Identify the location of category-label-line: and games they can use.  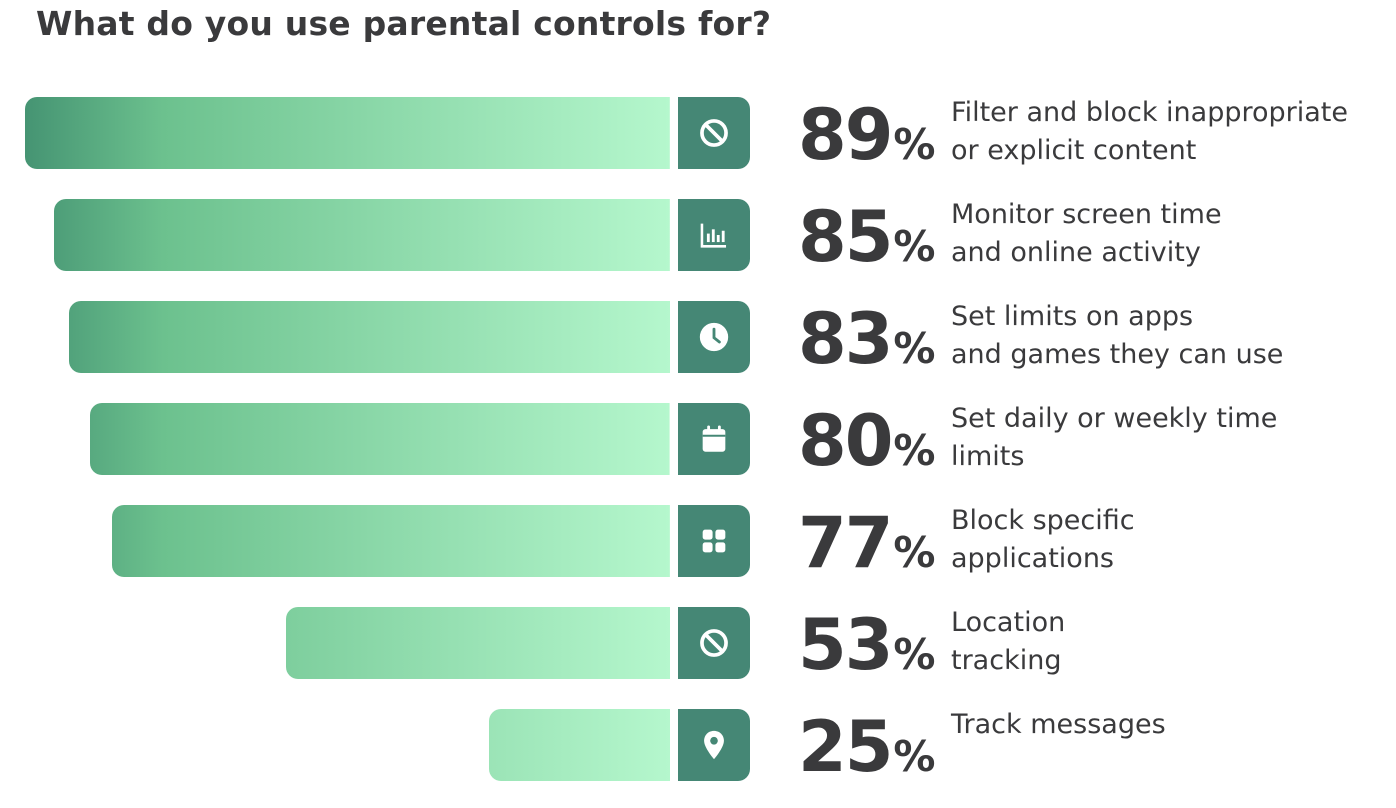
(1117, 354).